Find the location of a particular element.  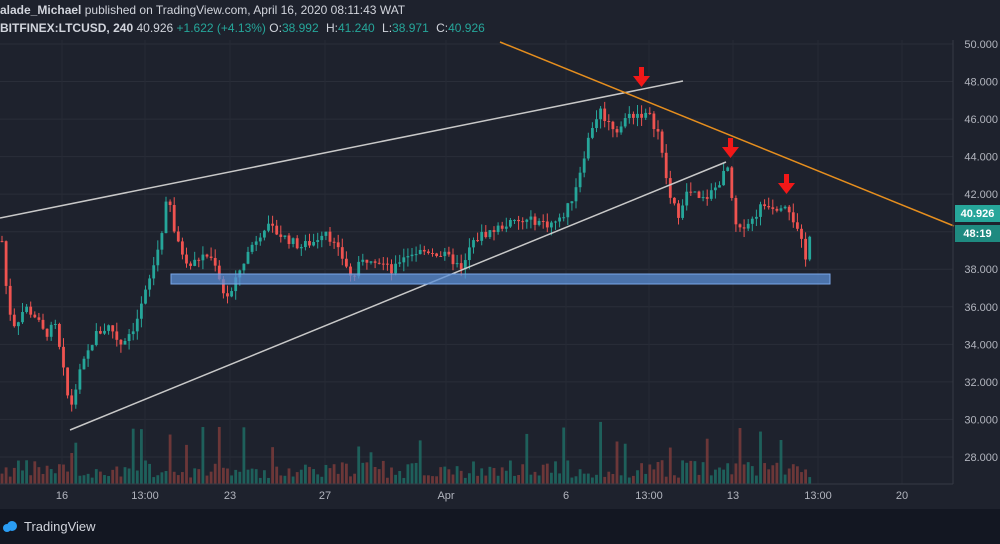

countdown-tag: 48:19 is located at coordinates (977, 233).